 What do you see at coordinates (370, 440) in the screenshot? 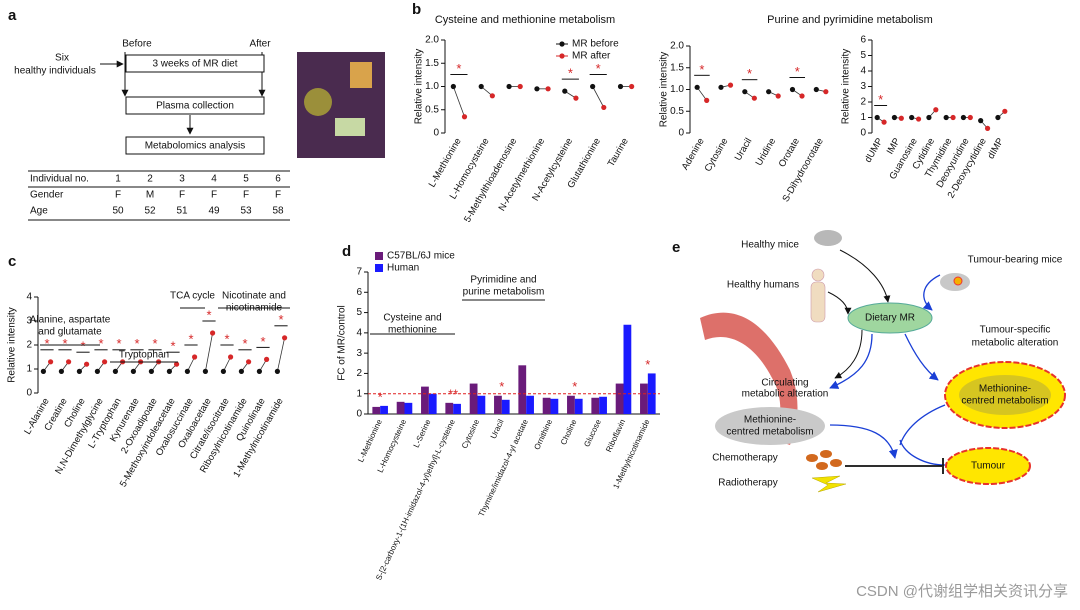
I see `x-tick-label: L-Methionine` at bounding box center [370, 440].